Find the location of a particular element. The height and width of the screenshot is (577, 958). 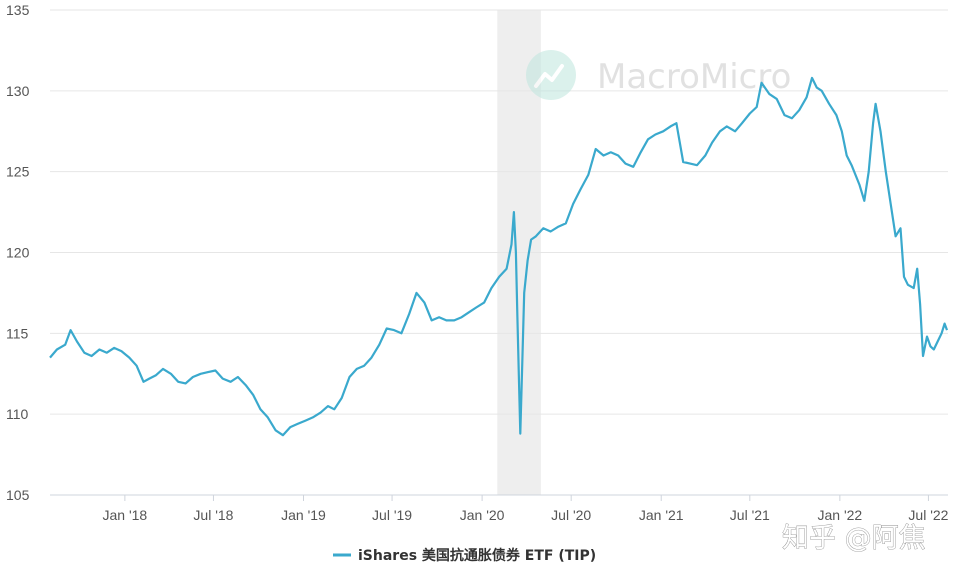

x-tick-label-2: Jan '19 is located at coordinates (303, 515).